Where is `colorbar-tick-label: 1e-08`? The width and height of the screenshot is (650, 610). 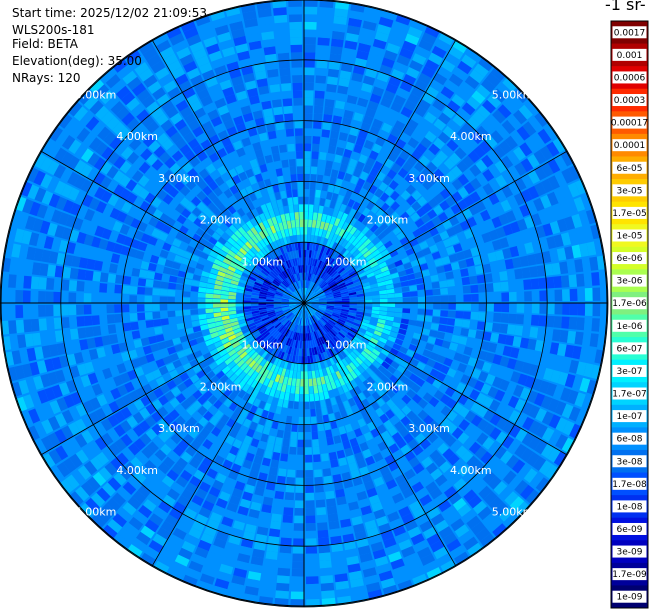 colorbar-tick-label: 1e-08 is located at coordinates (630, 507).